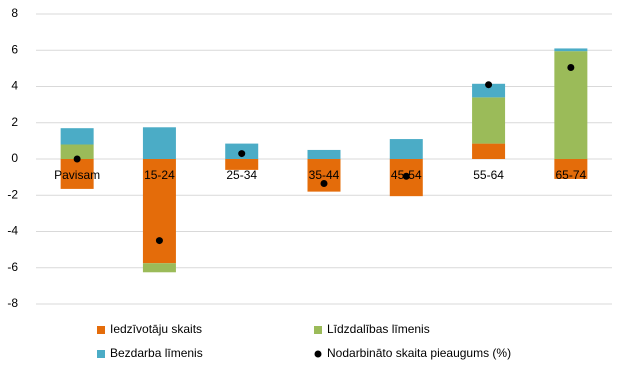 This screenshot has width=624, height=378. I want to click on legend-label: Nodarbināto skaita pieaugums (%), so click(419, 353).